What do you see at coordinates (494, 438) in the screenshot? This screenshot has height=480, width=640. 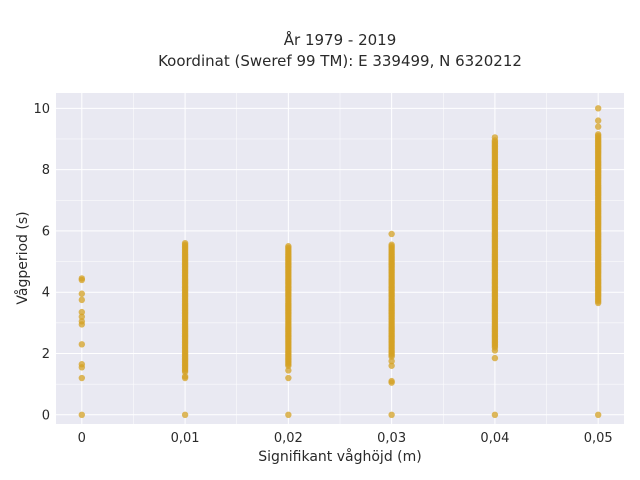 I see `x-tick-label: 0,04` at bounding box center [494, 438].